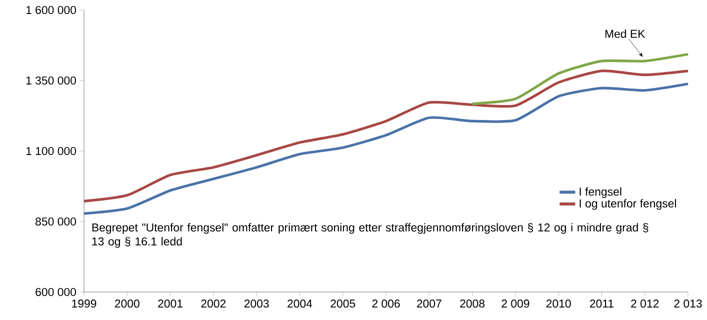 Image resolution: width=707 pixels, height=320 pixels. I want to click on x-tick-label: 2 006, so click(386, 304).